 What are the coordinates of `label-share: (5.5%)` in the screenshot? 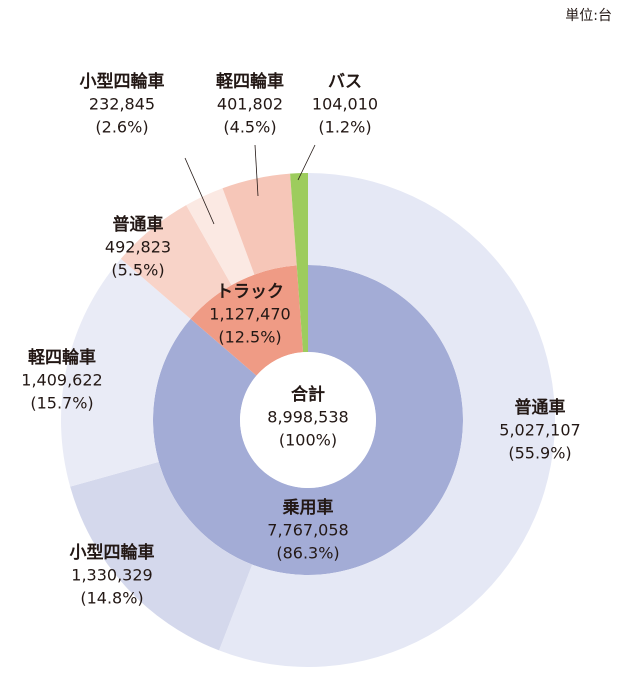 It's located at (137, 270).